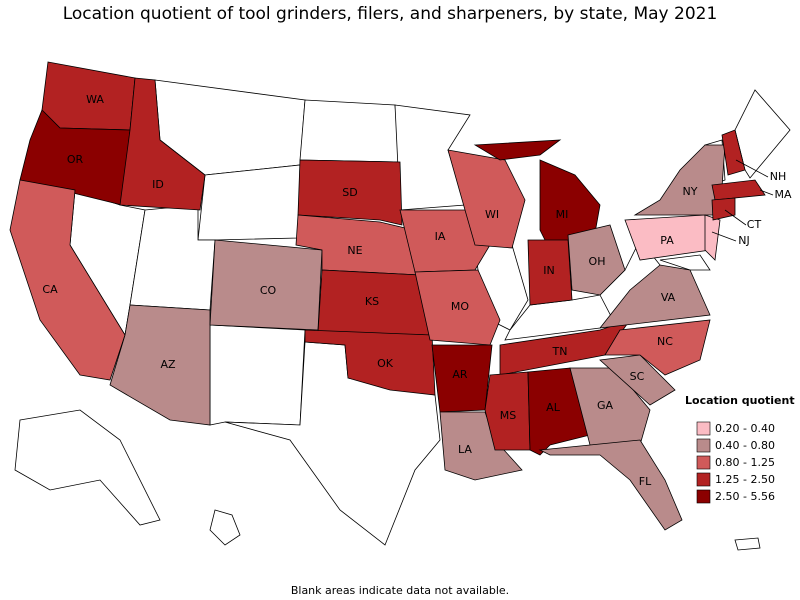 The width and height of the screenshot is (800, 600). What do you see at coordinates (605, 405) in the screenshot?
I see `state-label: GA` at bounding box center [605, 405].